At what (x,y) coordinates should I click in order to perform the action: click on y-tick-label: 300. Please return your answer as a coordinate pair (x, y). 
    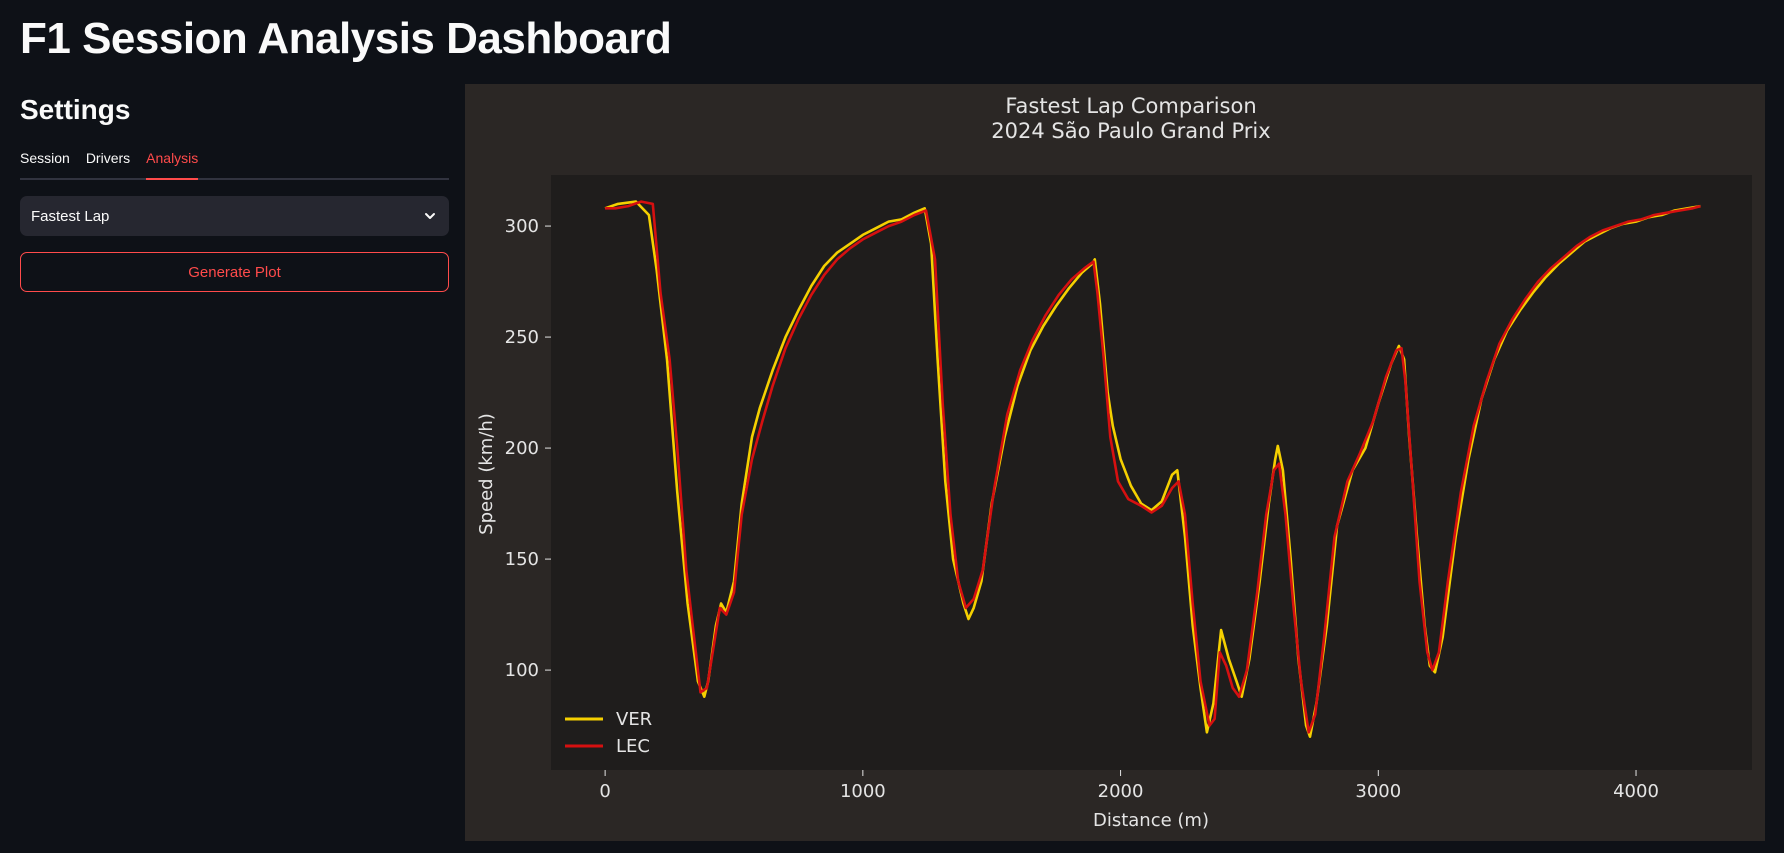
    Looking at the image, I should click on (522, 226).